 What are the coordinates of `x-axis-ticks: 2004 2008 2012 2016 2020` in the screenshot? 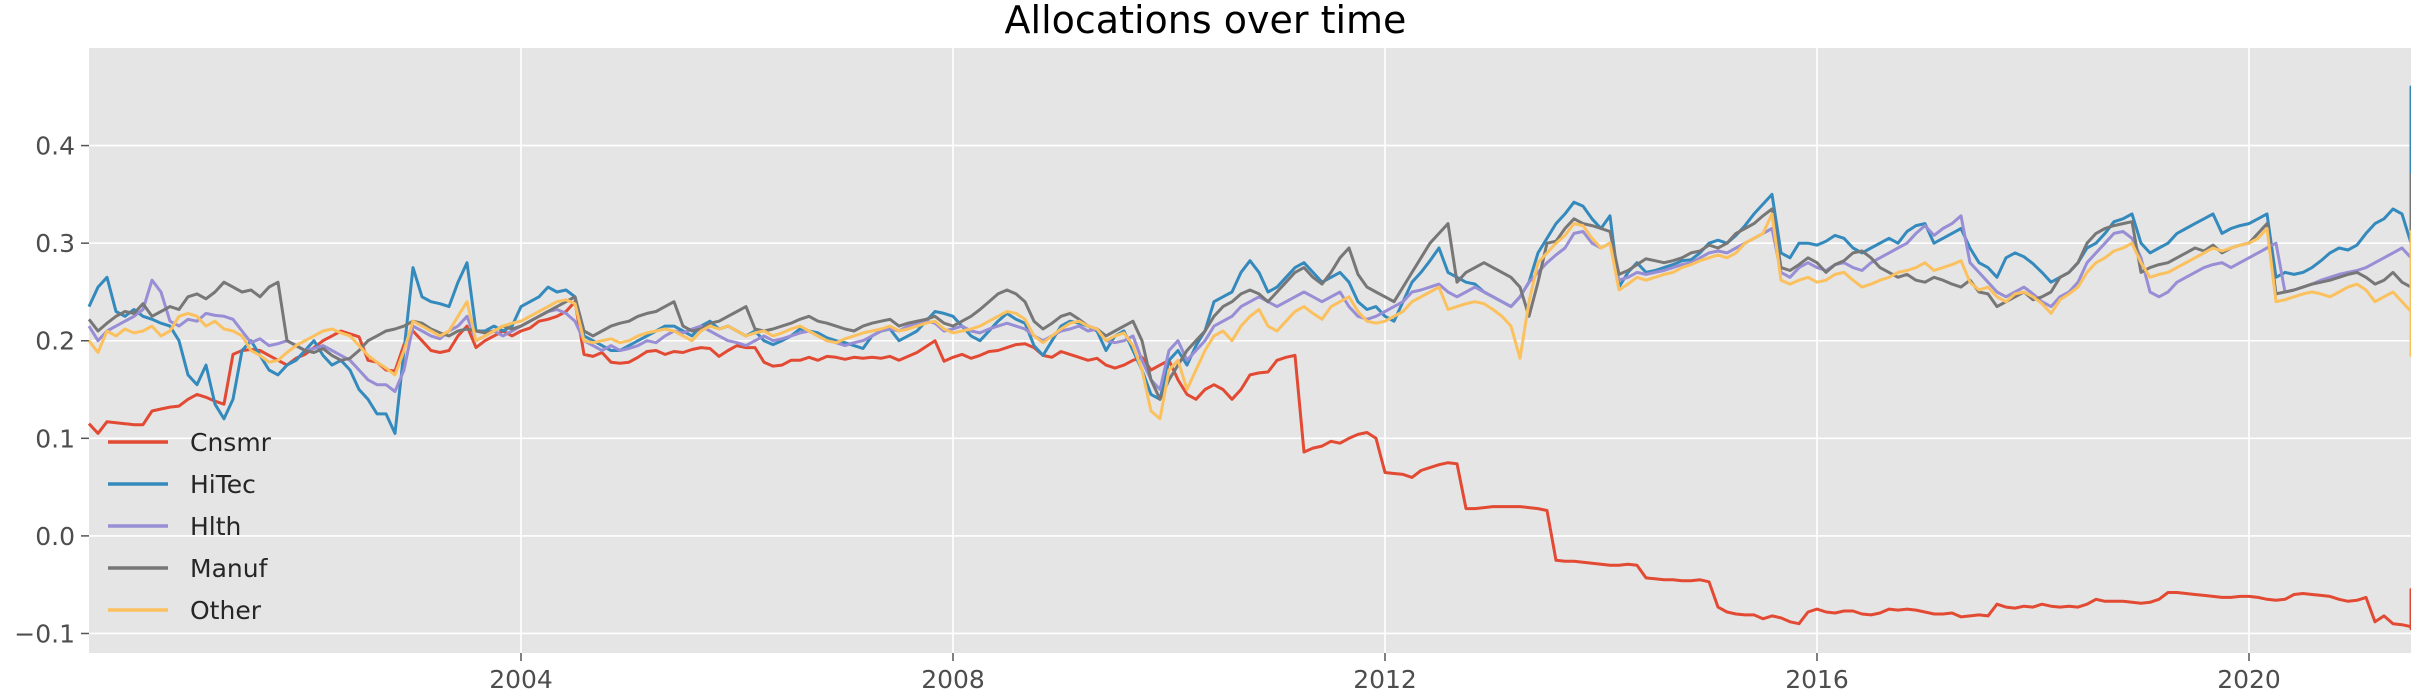 It's located at (1385, 673).